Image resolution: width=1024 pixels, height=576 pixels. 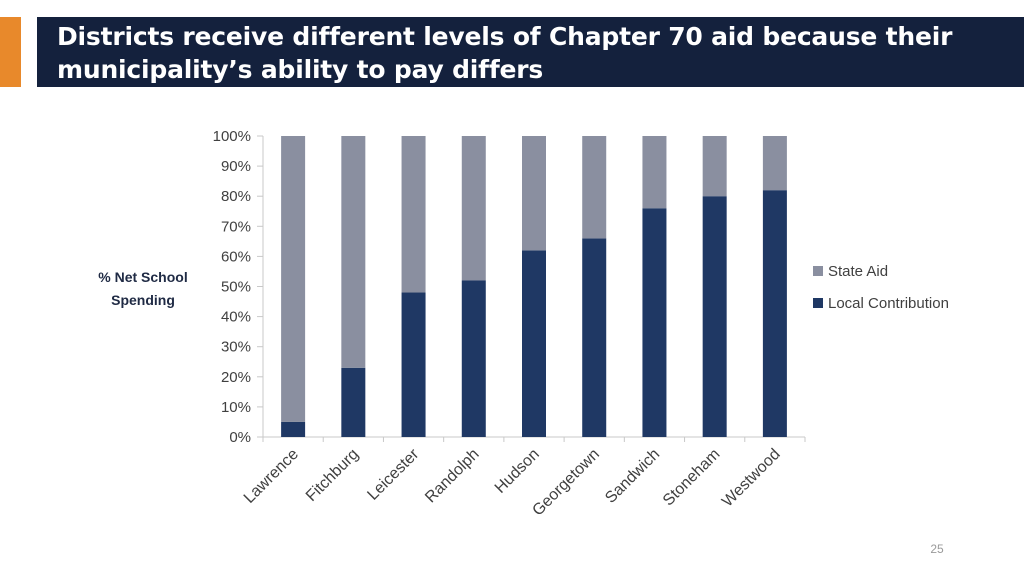 What do you see at coordinates (937, 549) in the screenshot?
I see `page-number: 25` at bounding box center [937, 549].